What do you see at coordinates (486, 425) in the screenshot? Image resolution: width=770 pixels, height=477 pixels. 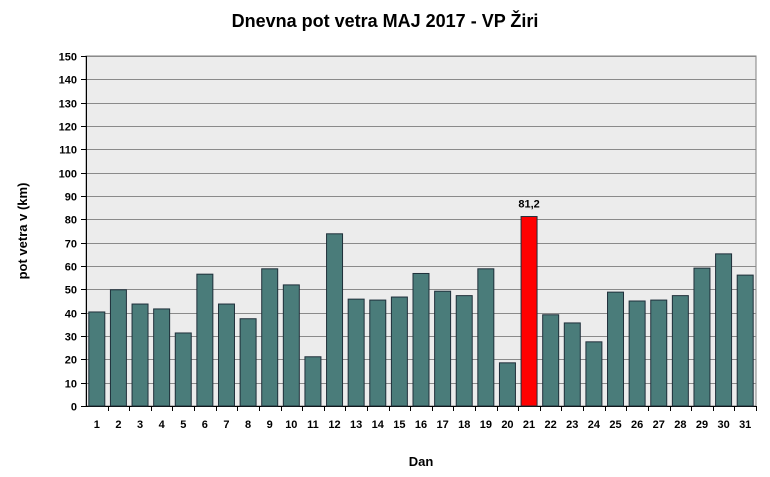 I see `x-tick-label: 19` at bounding box center [486, 425].